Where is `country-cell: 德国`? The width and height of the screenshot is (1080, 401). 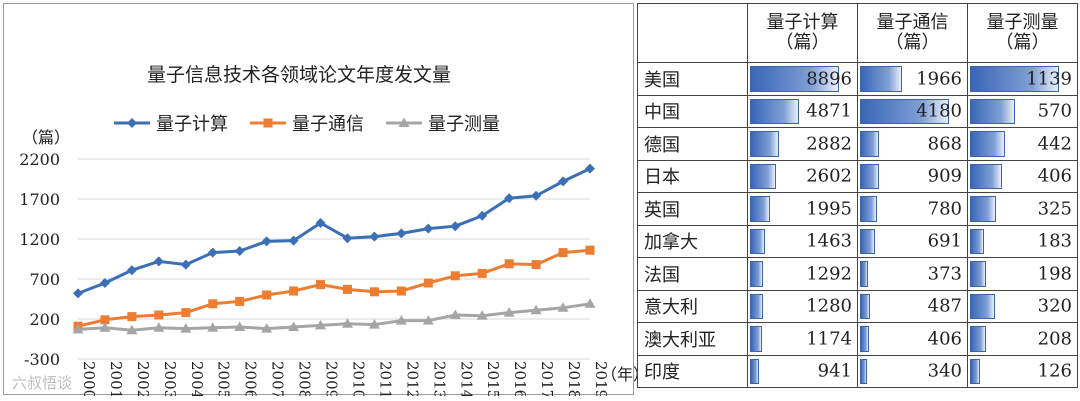
country-cell: 德国 is located at coordinates (692, 144).